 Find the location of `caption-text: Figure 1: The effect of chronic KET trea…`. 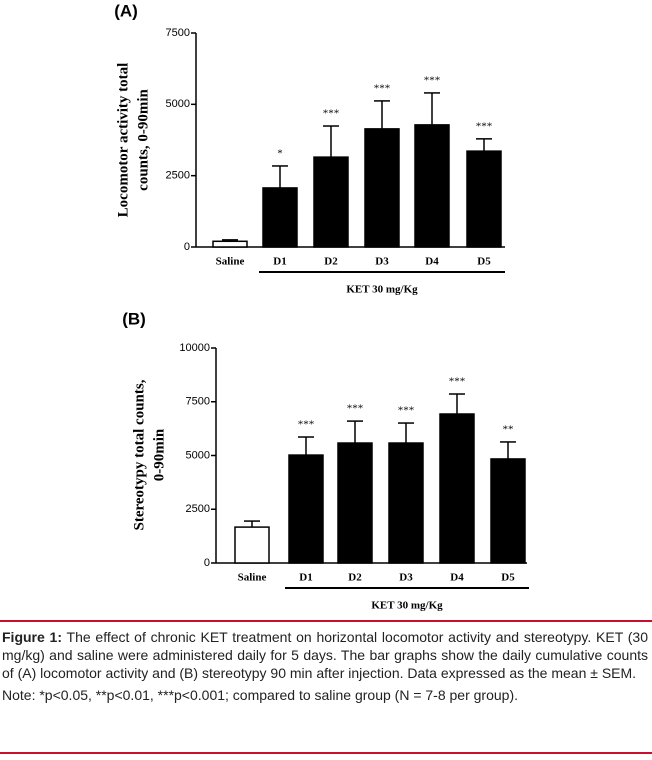

caption-text: Figure 1: The effect of chronic KET trea… is located at coordinates (325, 655).